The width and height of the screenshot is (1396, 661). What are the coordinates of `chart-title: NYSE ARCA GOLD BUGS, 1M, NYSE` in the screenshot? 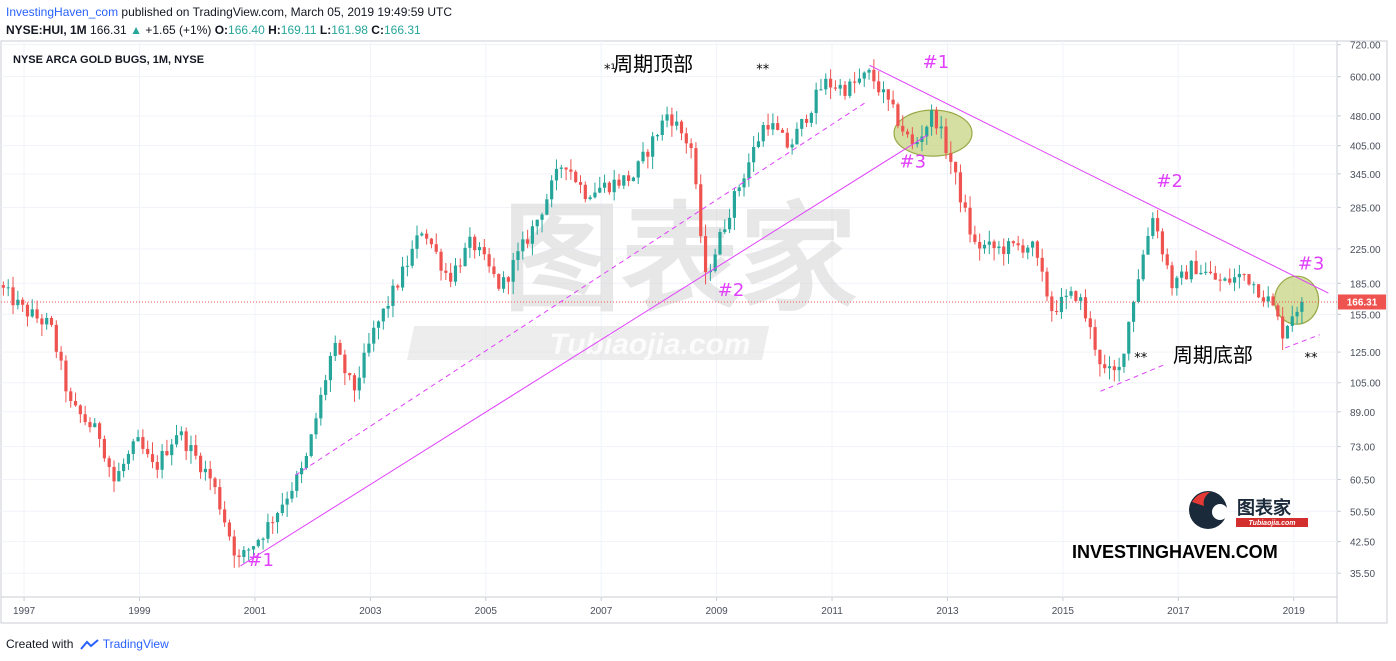 It's located at (108, 60).